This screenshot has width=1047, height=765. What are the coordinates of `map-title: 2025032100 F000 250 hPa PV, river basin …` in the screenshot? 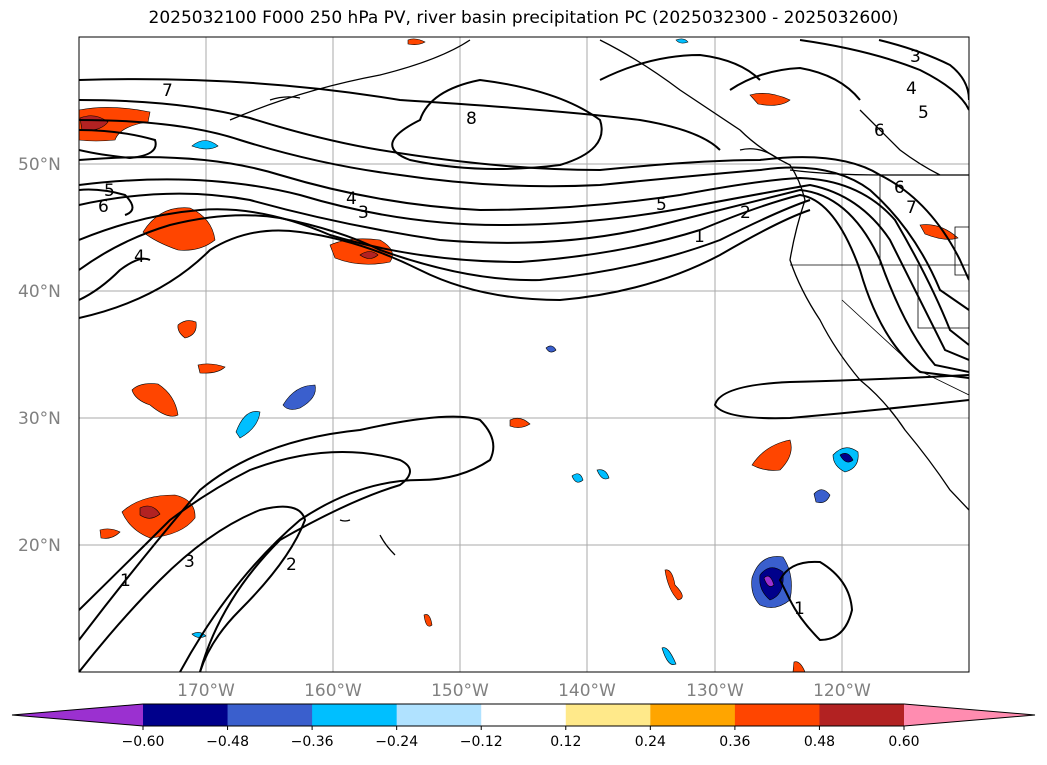 It's located at (523, 18).